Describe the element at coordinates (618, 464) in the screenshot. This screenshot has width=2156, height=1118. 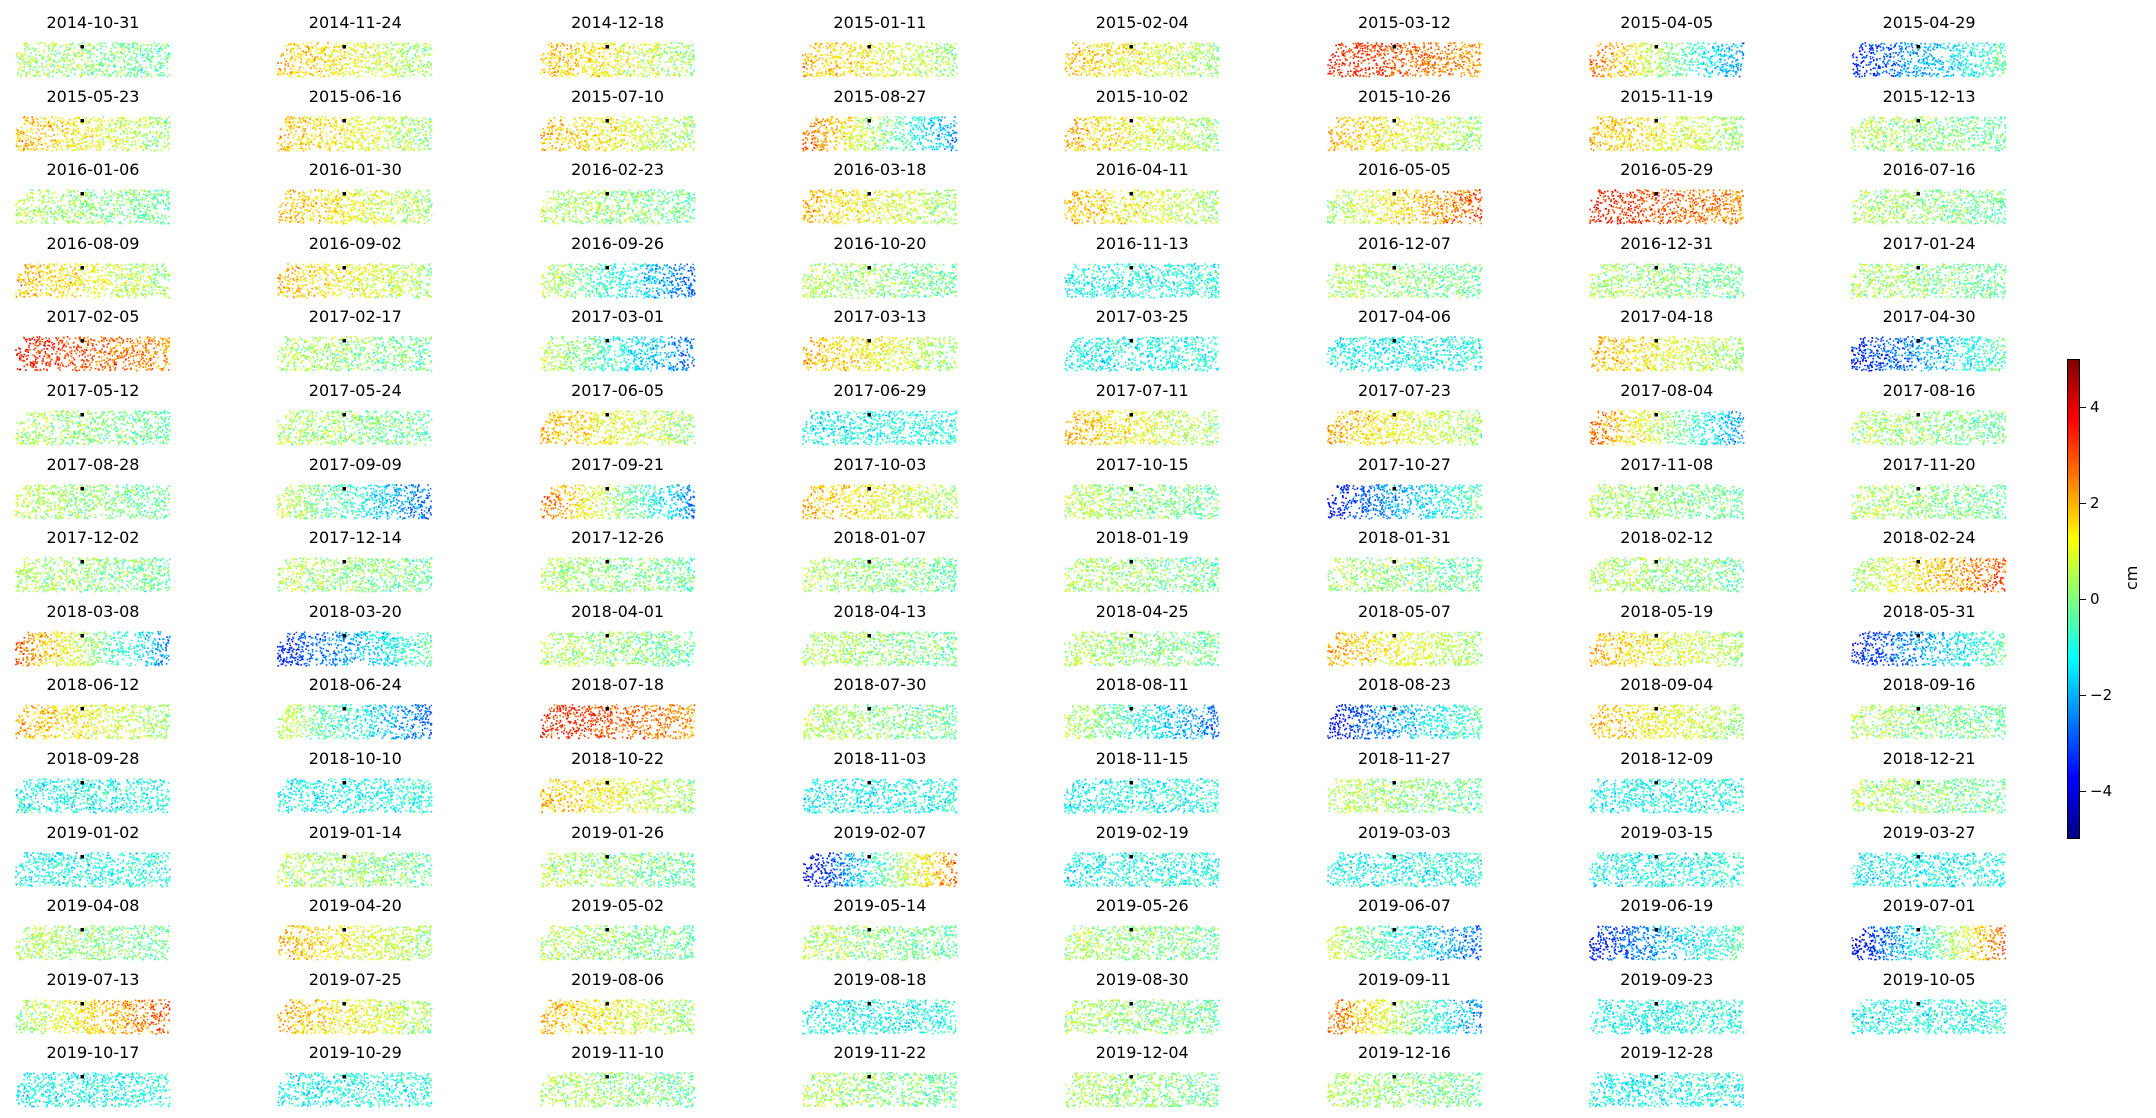
I see `panel-title: 2017-09-21` at that location.